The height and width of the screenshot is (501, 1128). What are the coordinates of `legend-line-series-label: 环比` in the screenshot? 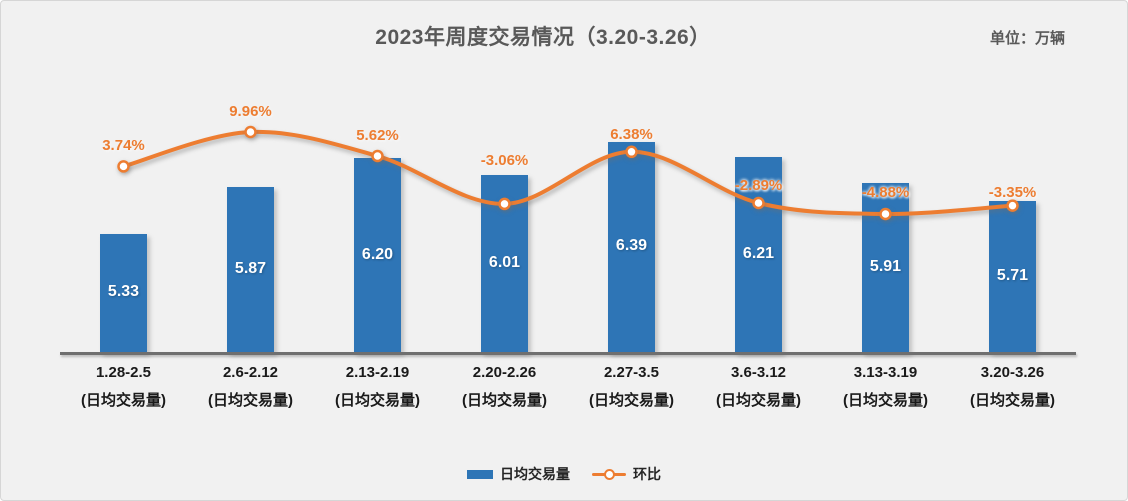 It's located at (647, 474).